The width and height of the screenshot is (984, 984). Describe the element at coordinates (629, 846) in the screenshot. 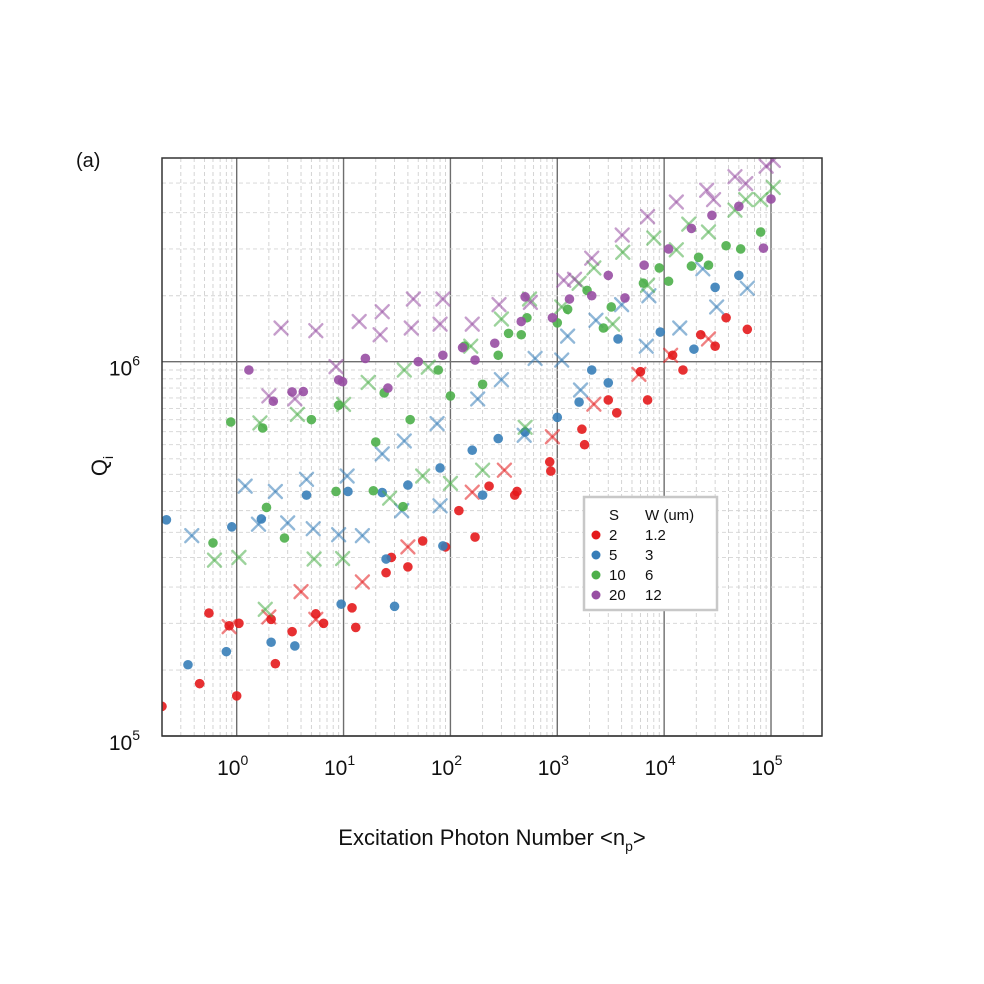

I see `x-axis-title-subscript: p` at that location.